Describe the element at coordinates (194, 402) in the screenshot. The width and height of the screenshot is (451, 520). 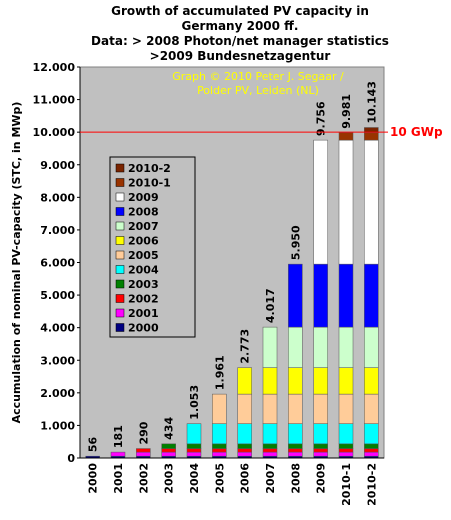
I see `total-label: 1.053` at that location.